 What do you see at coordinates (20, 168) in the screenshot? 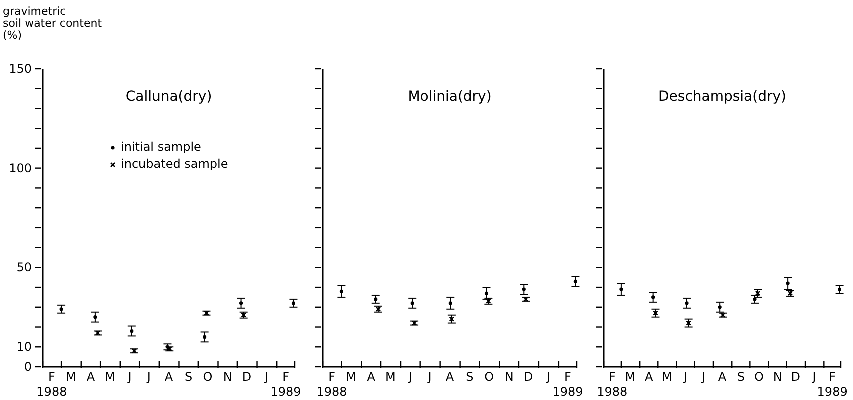
I see `y-tick-label: 100` at bounding box center [20, 168].